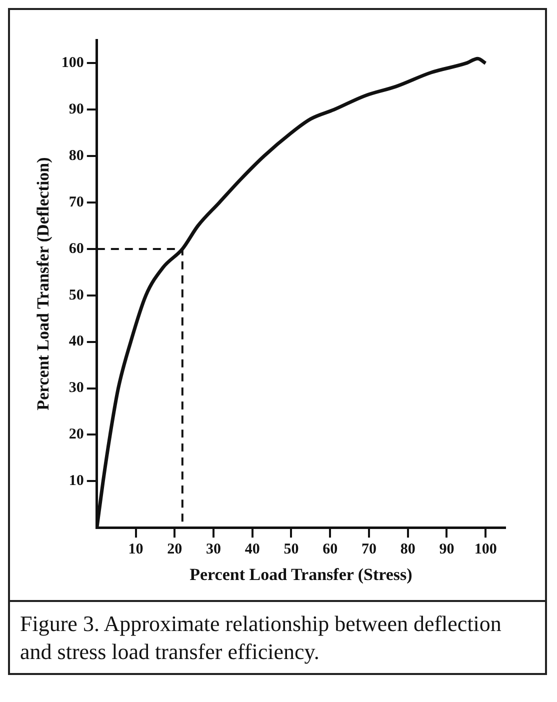 The height and width of the screenshot is (702, 557). Describe the element at coordinates (76, 388) in the screenshot. I see `y-tick-label: 30` at that location.